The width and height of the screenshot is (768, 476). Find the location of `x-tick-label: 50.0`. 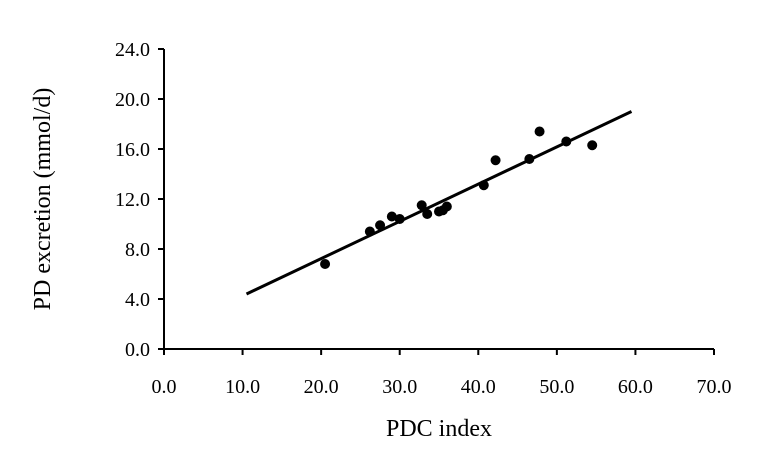

x-tick-label: 50.0 is located at coordinates (556, 387).